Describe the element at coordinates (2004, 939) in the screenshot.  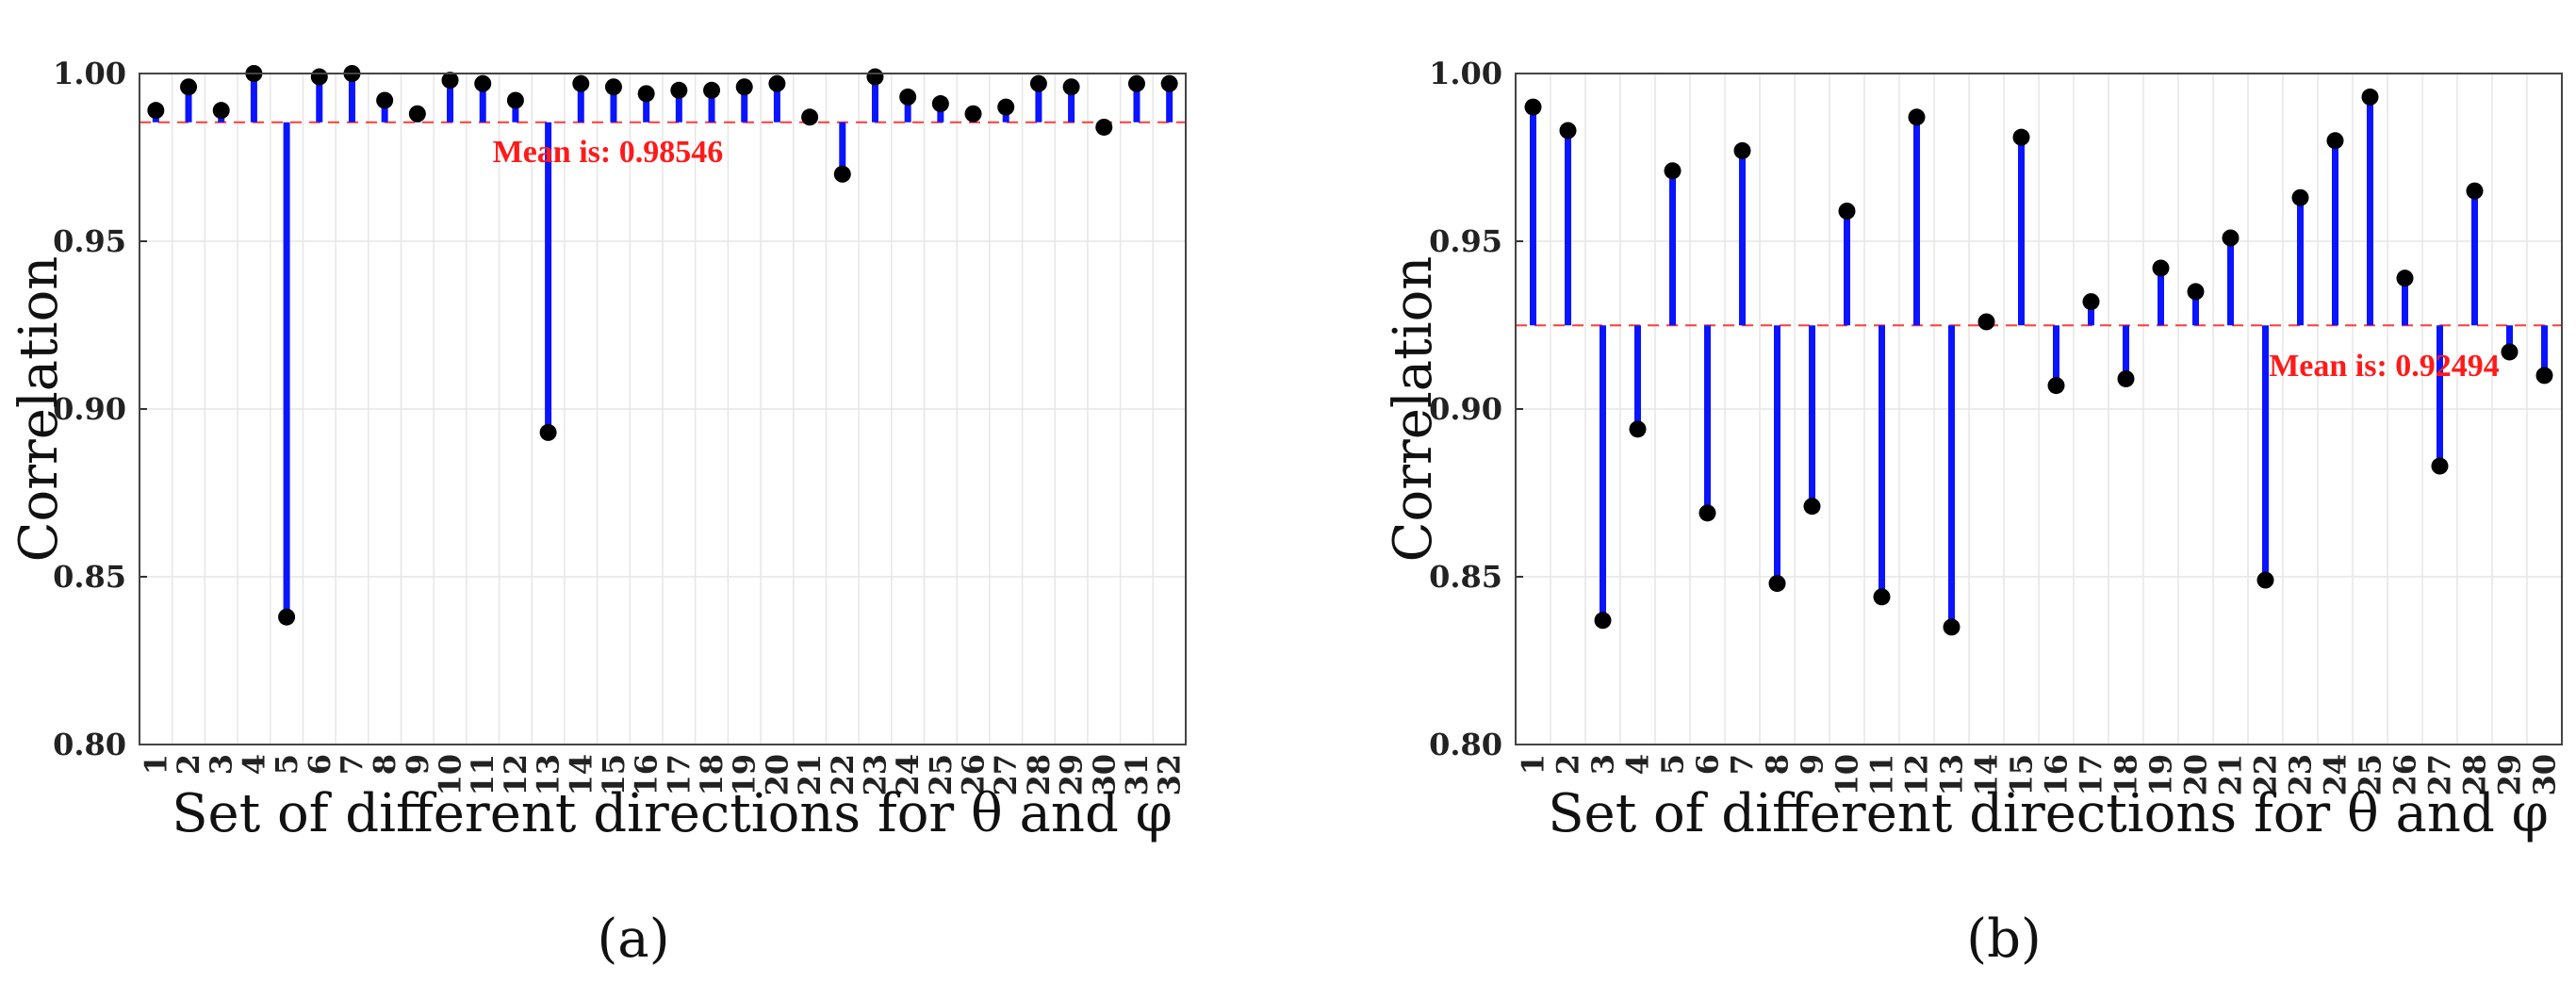
I see `panel-label: (b)` at that location.